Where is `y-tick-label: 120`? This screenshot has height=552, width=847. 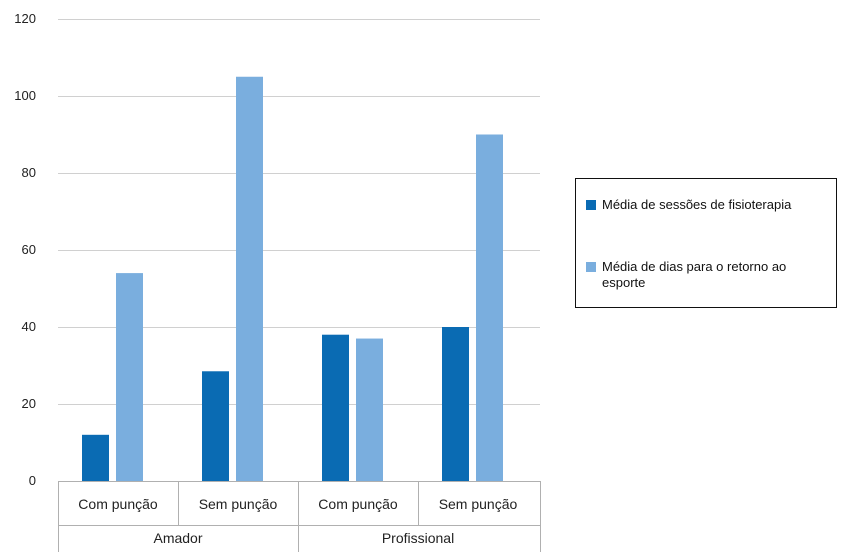
y-tick-label: 120 is located at coordinates (25, 18).